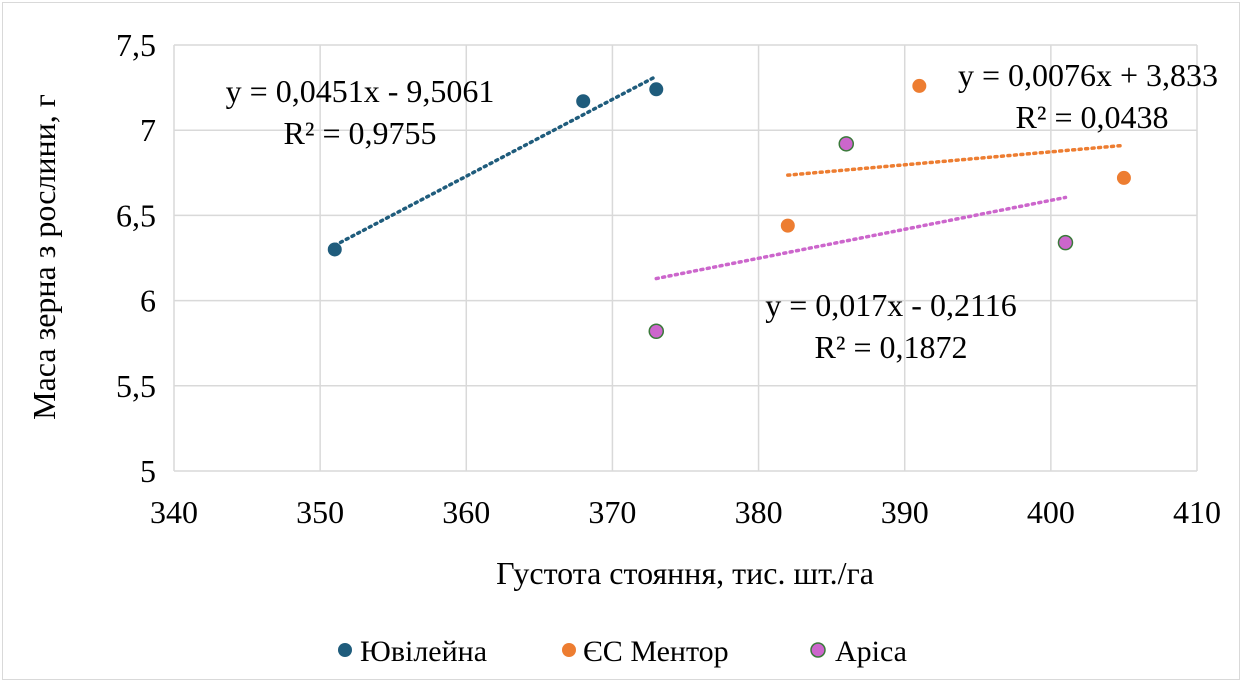 The width and height of the screenshot is (1245, 691). What do you see at coordinates (136, 386) in the screenshot?
I see `y-tick-label: 5,5` at bounding box center [136, 386].